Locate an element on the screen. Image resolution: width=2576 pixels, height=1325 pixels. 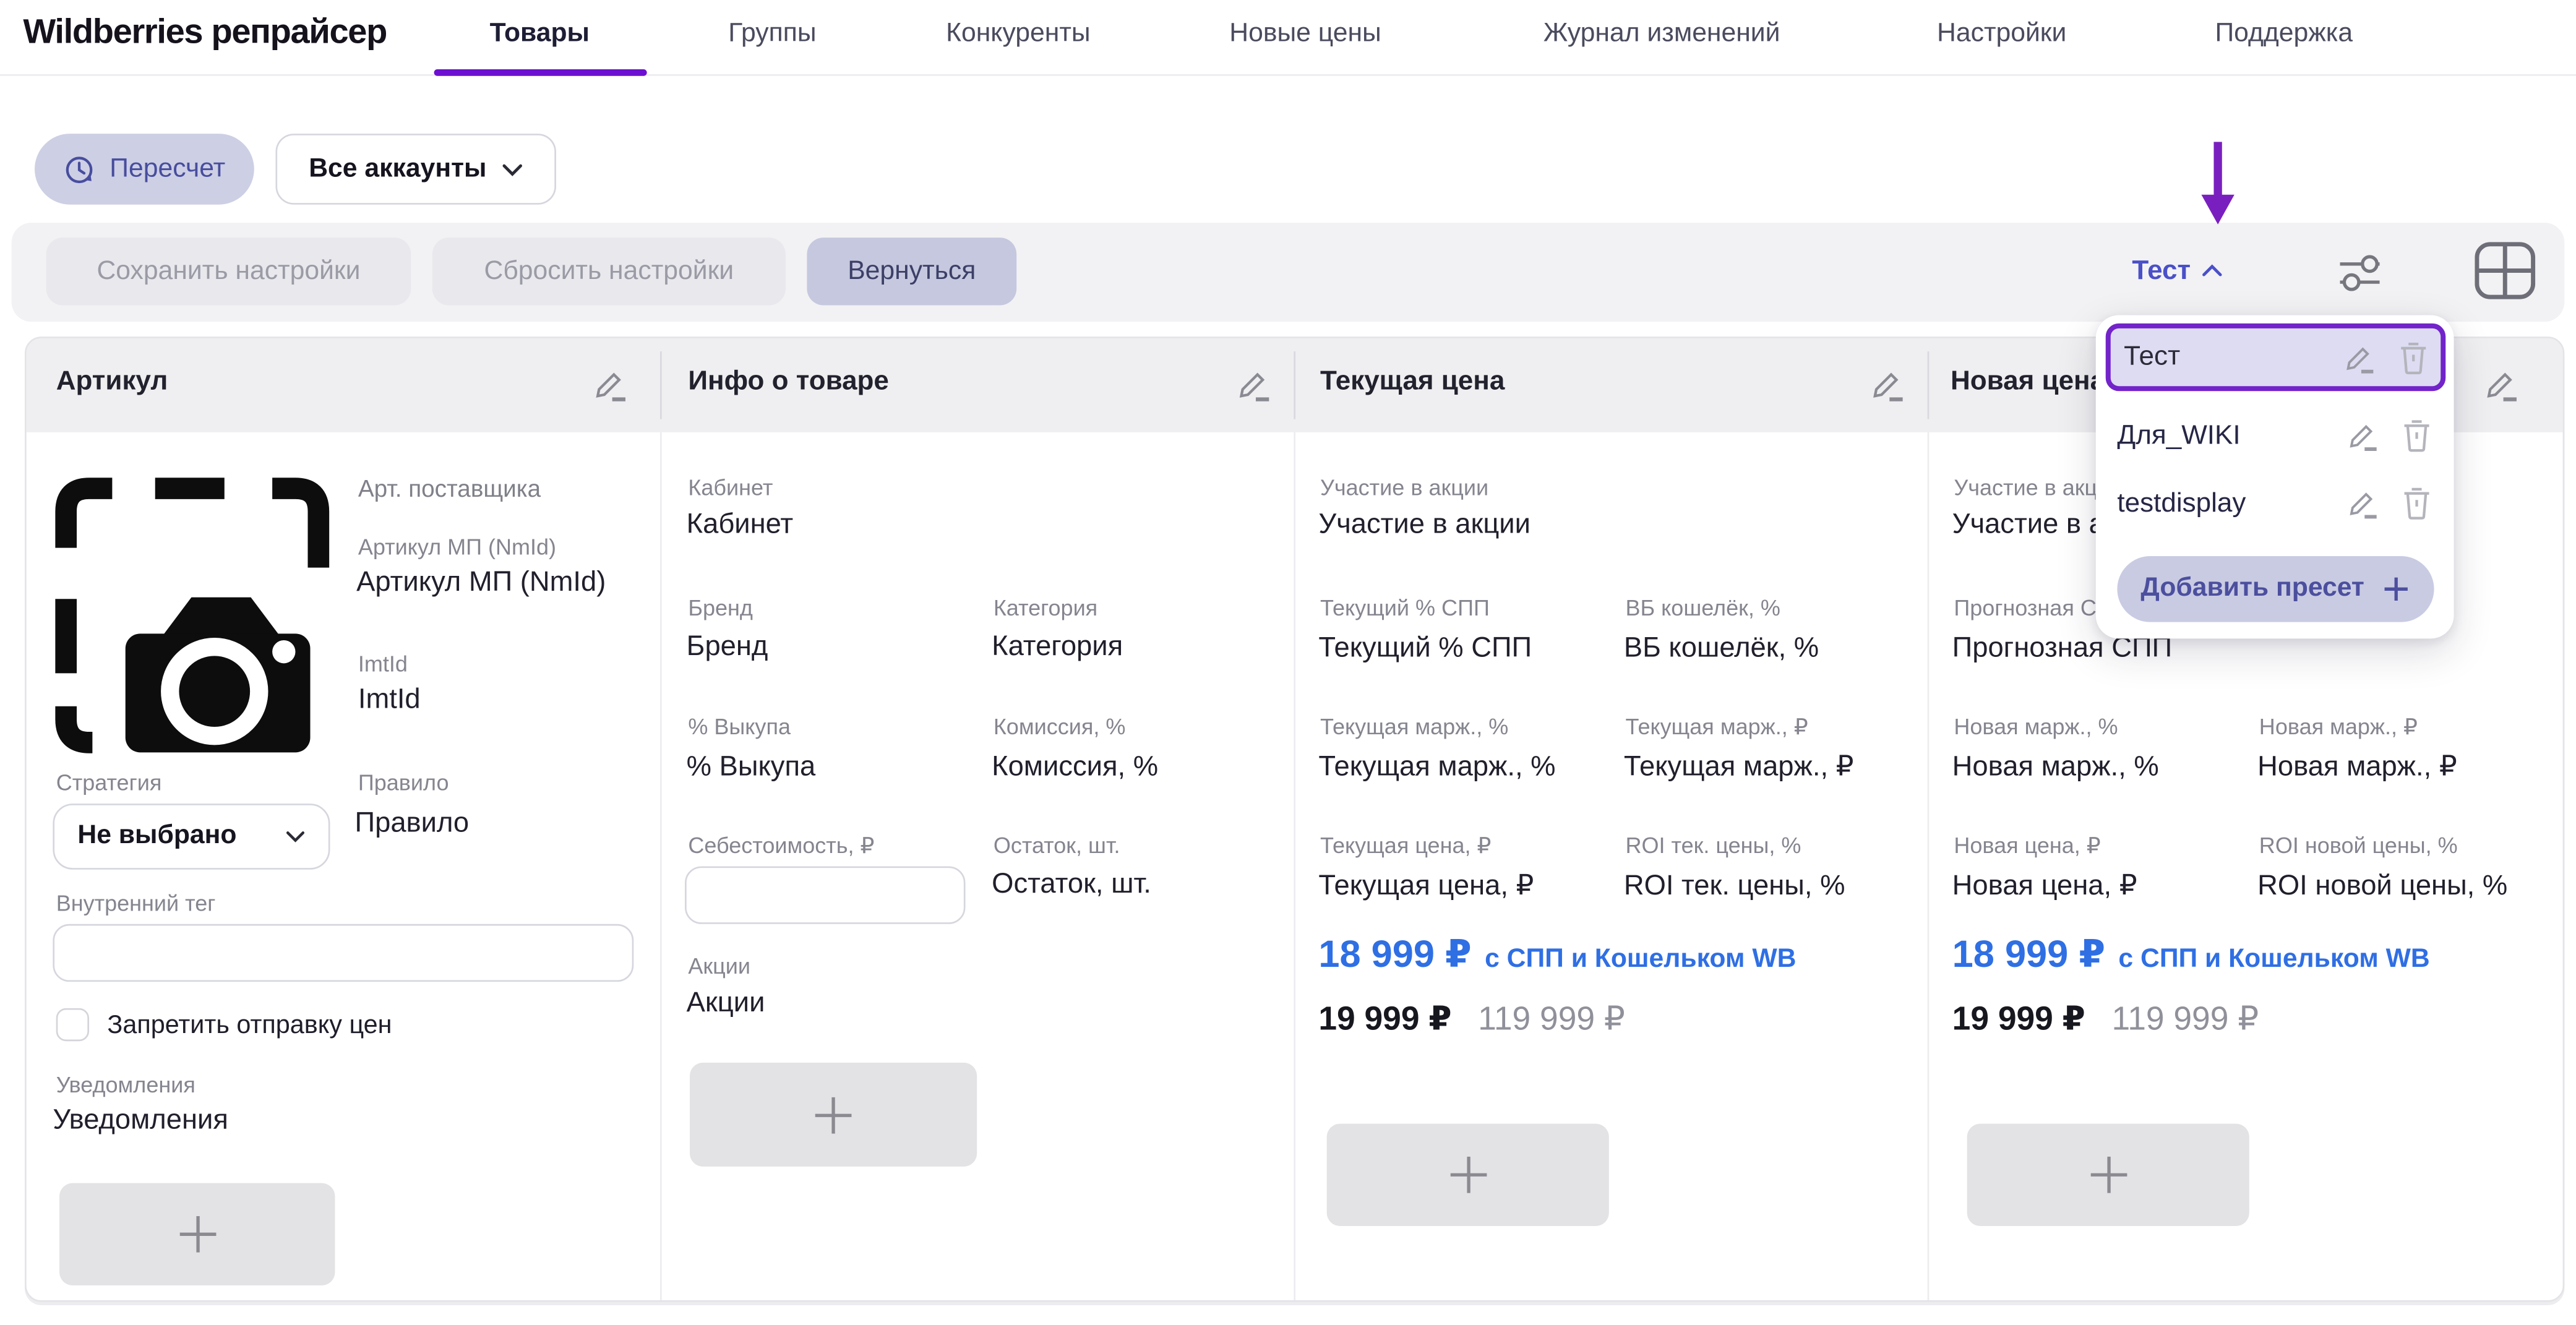
cost-label: Себестоимость, ₽ is located at coordinates (781, 846).